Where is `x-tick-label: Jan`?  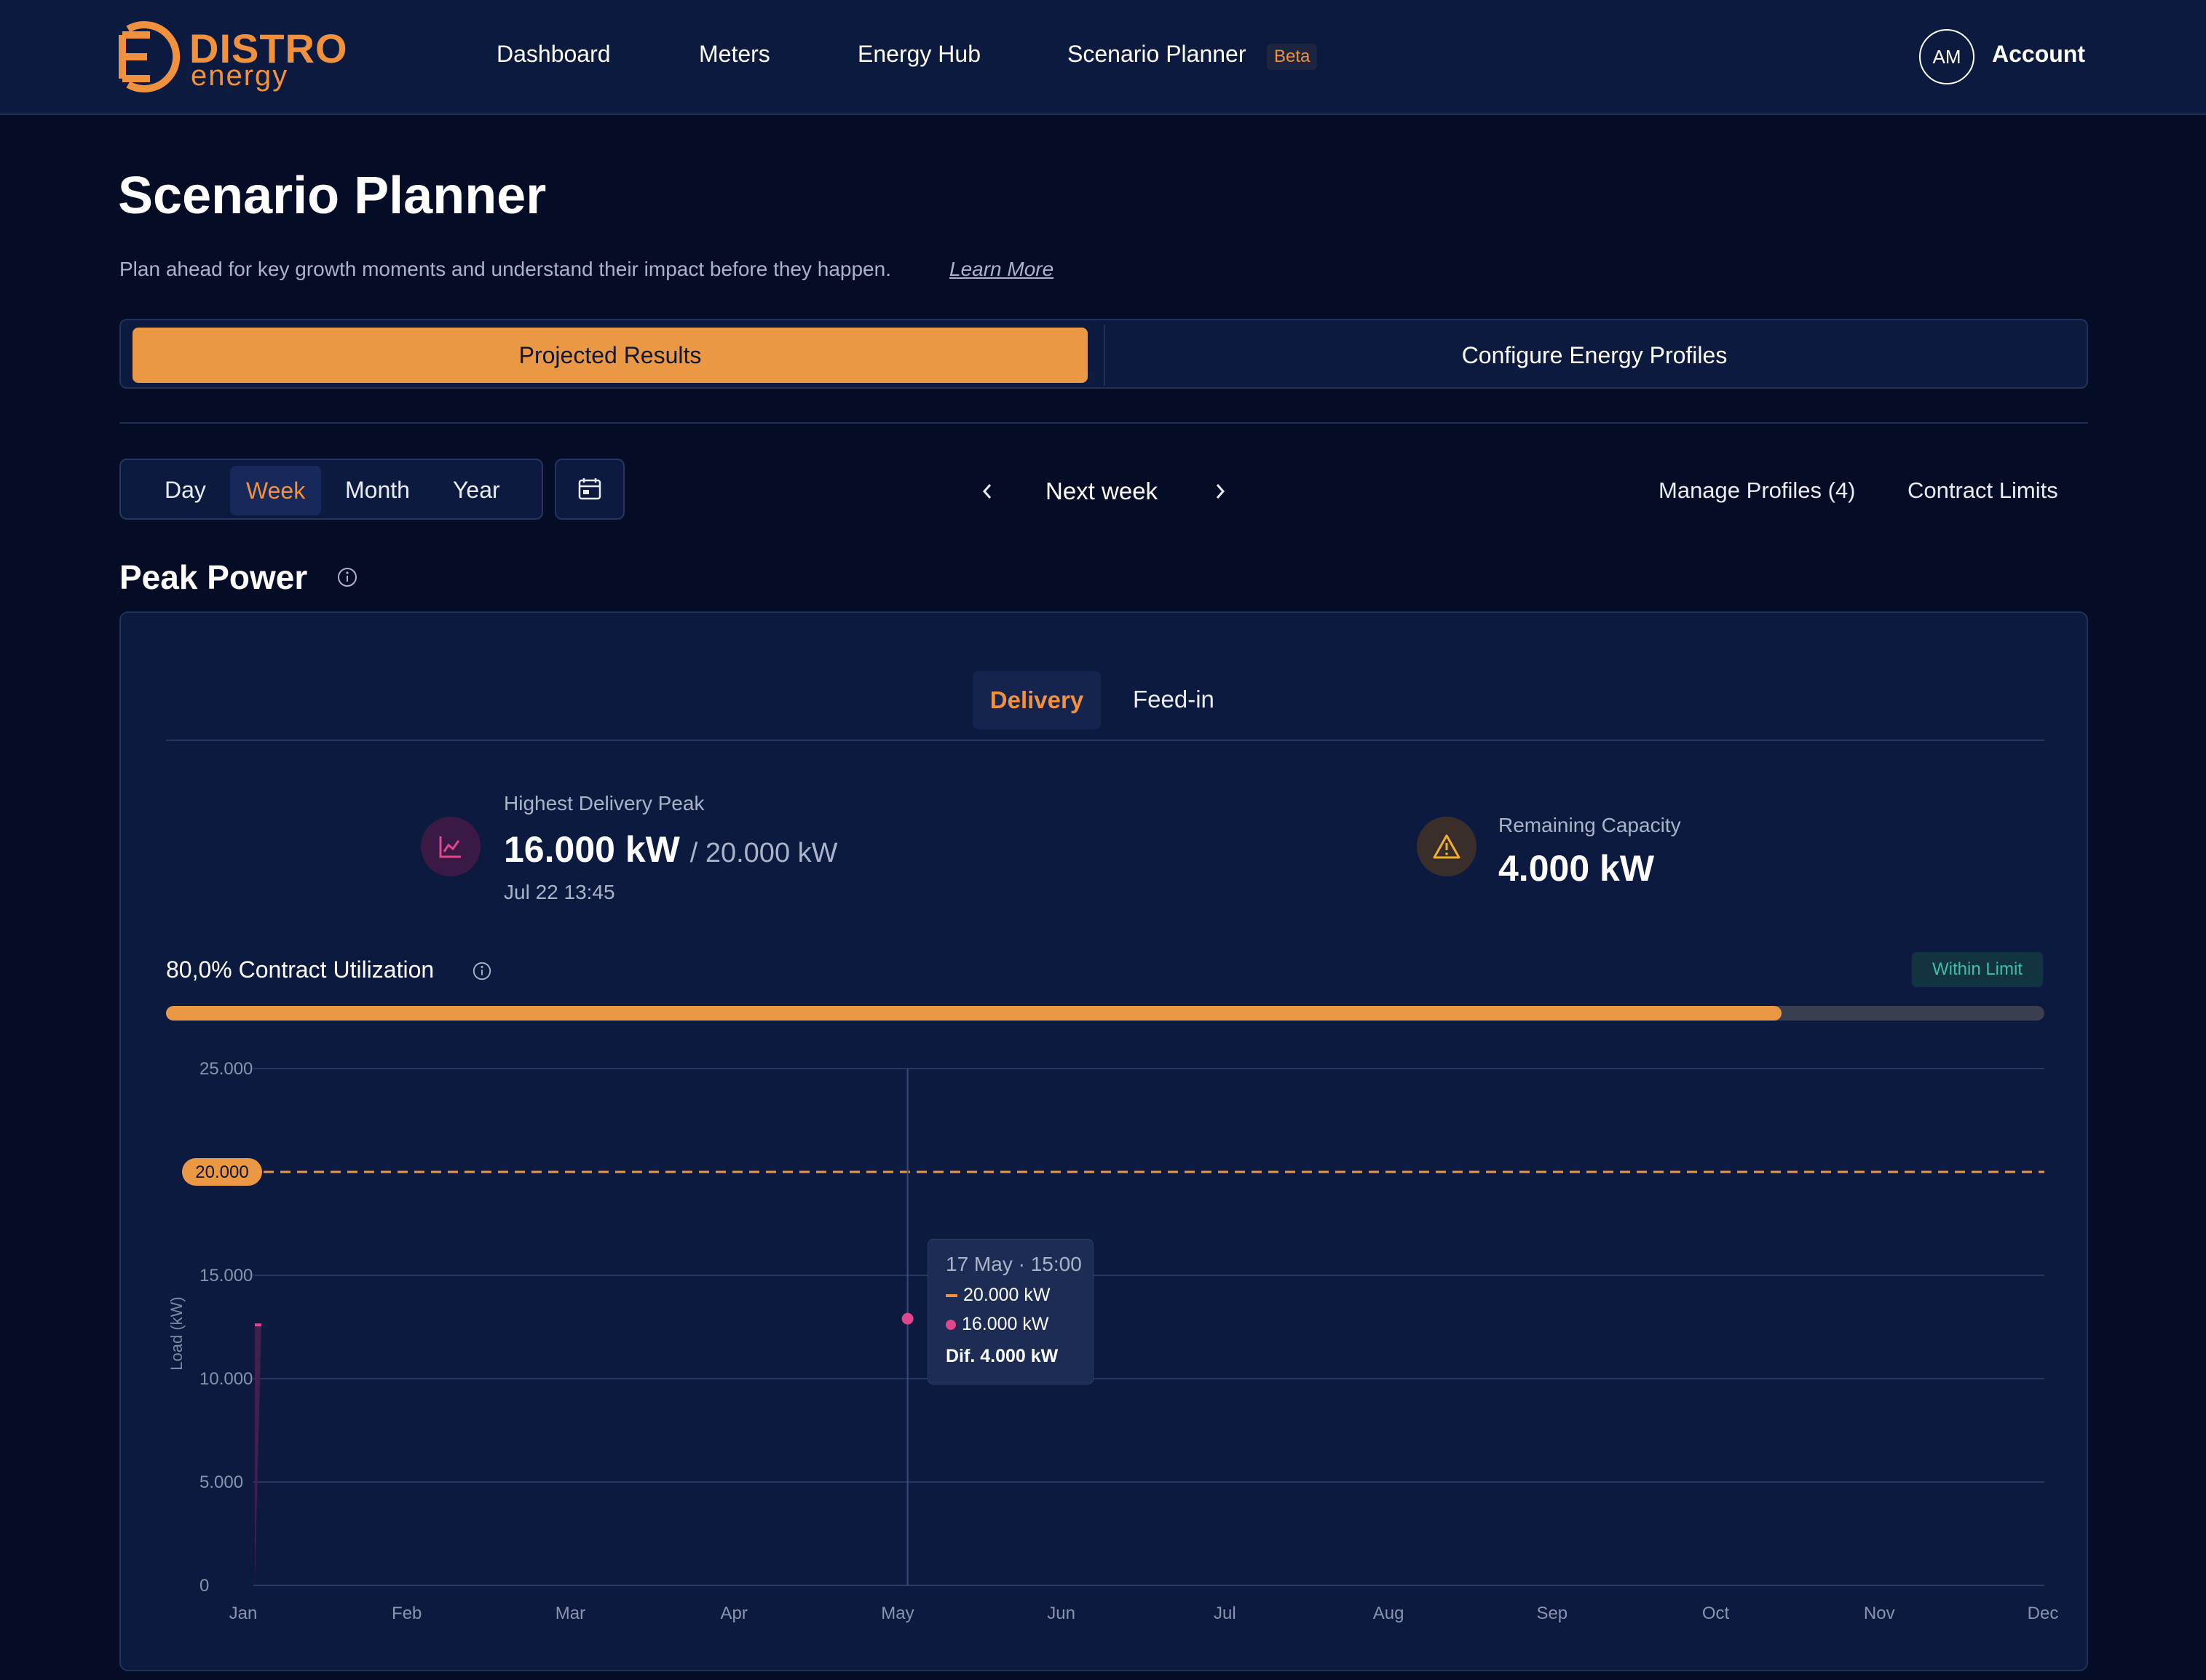
x-tick-label: Jan is located at coordinates (243, 1613).